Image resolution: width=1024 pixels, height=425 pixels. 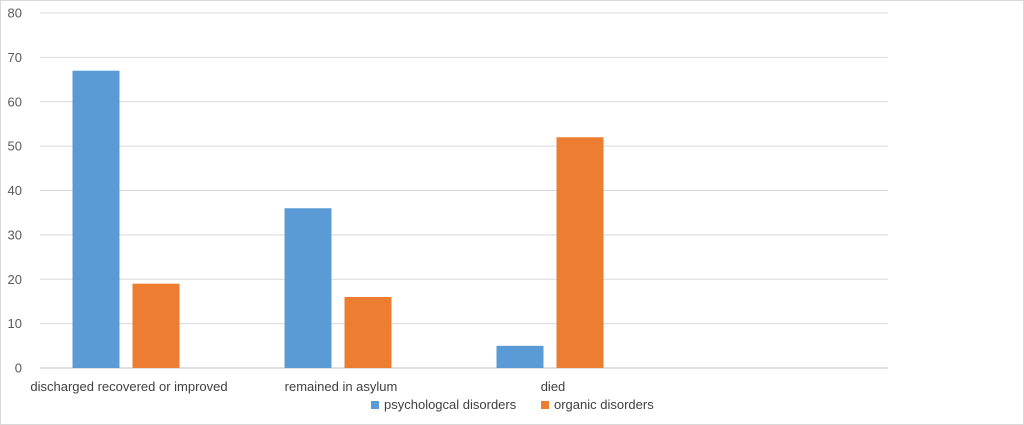 I want to click on y-tick-label: 70, so click(x=15, y=57).